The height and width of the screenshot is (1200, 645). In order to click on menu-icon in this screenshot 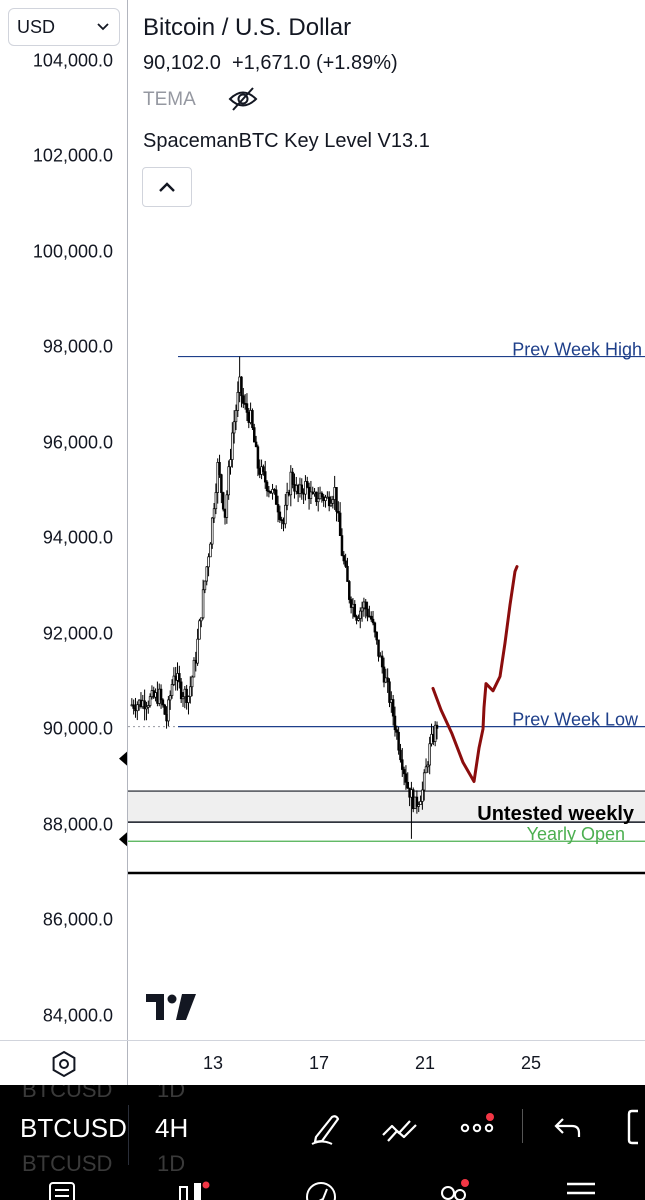, I will do `click(581, 1189)`.